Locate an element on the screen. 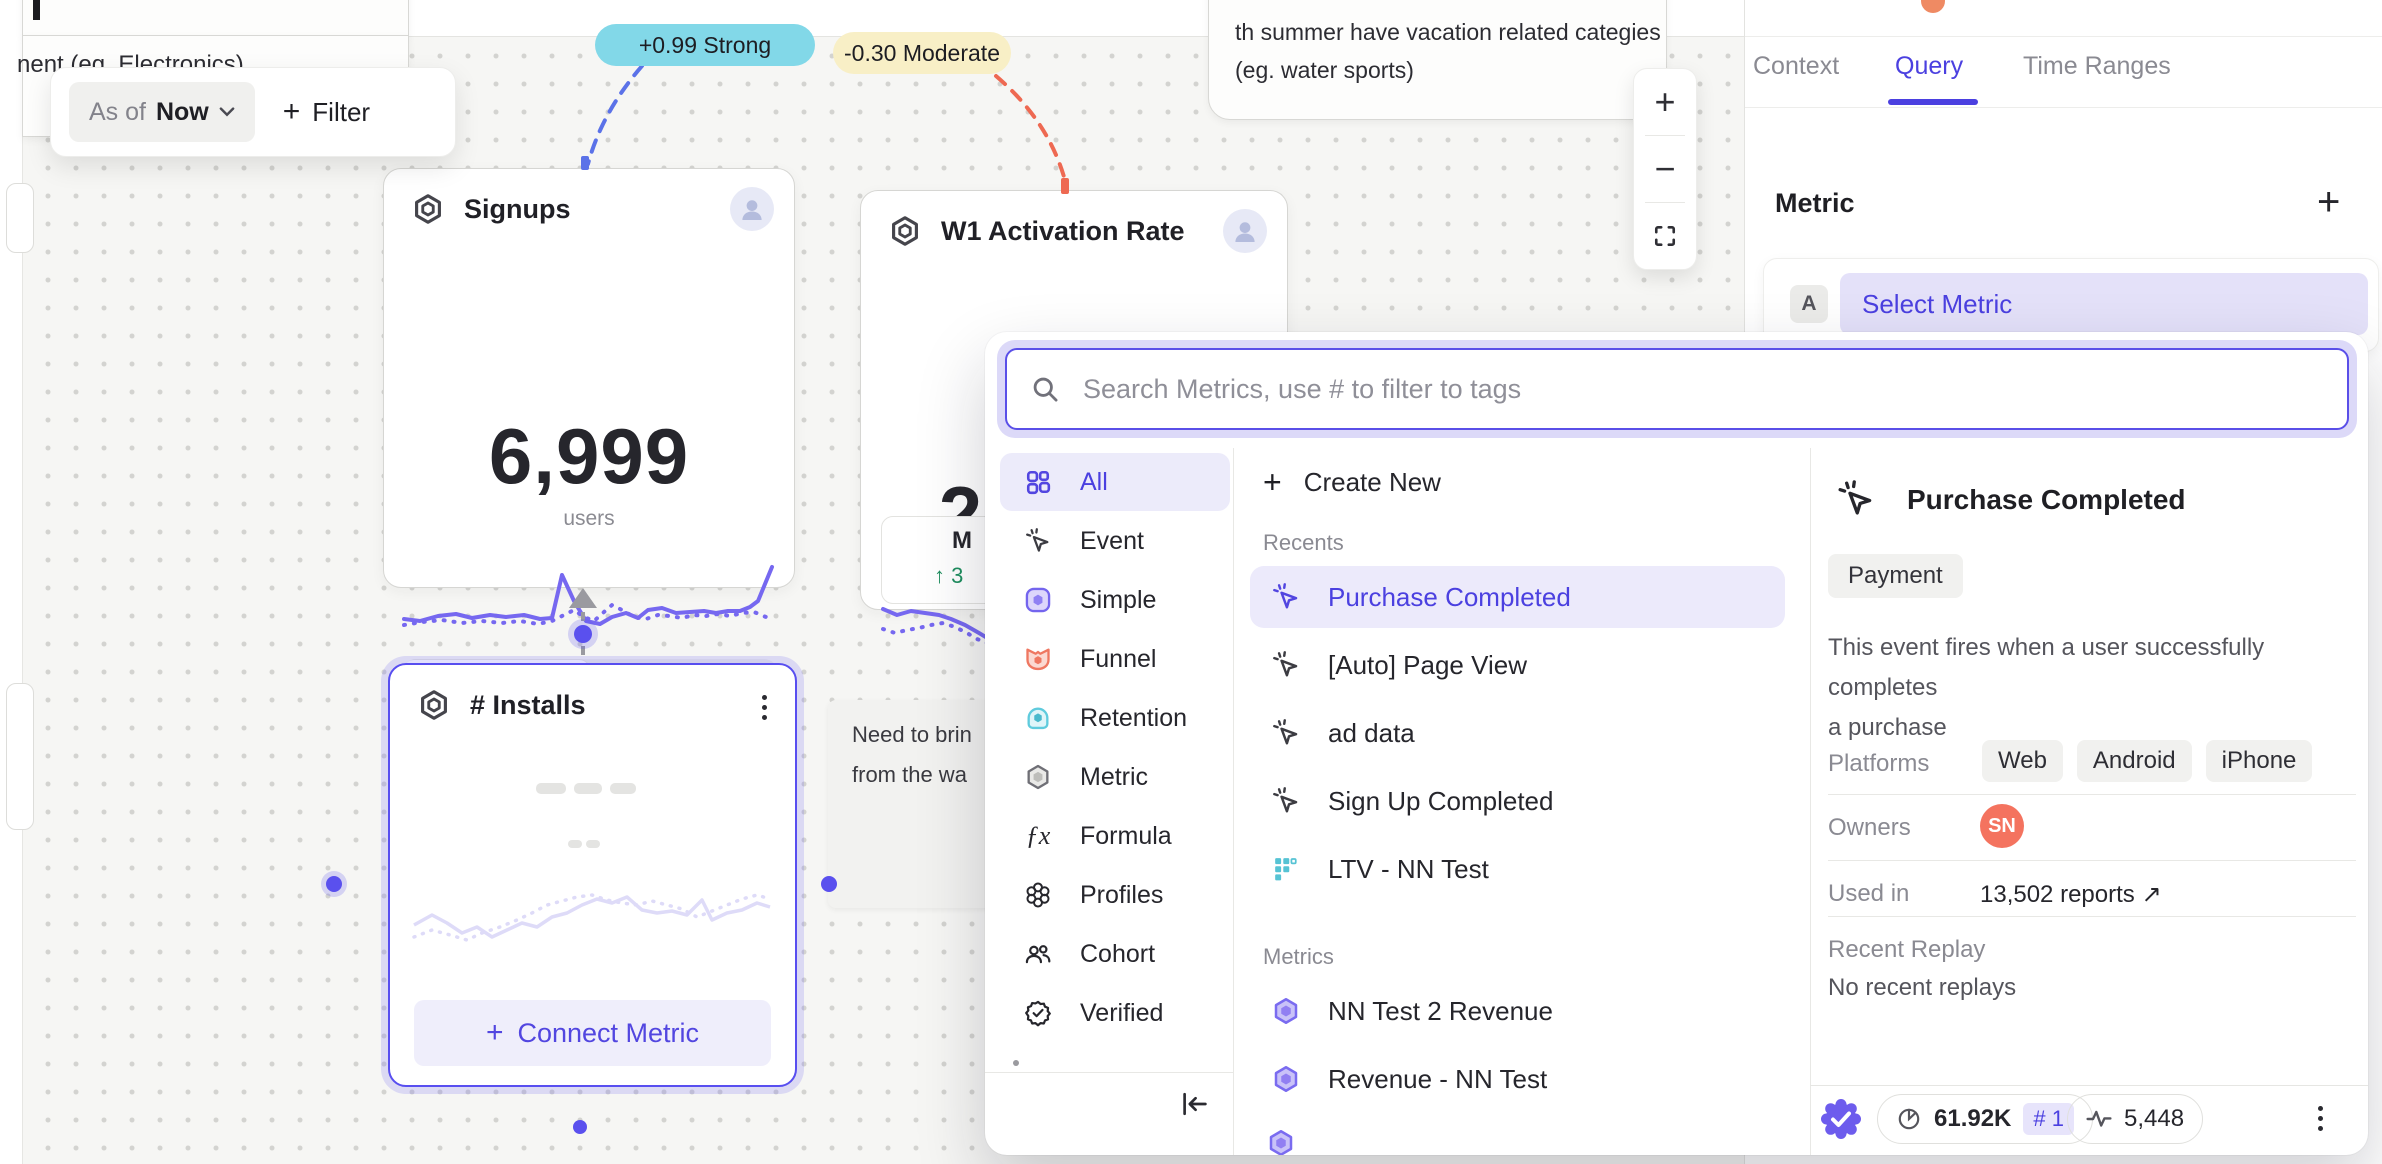 This screenshot has height=1164, width=2382. text-cursor-mark is located at coordinates (36, 10).